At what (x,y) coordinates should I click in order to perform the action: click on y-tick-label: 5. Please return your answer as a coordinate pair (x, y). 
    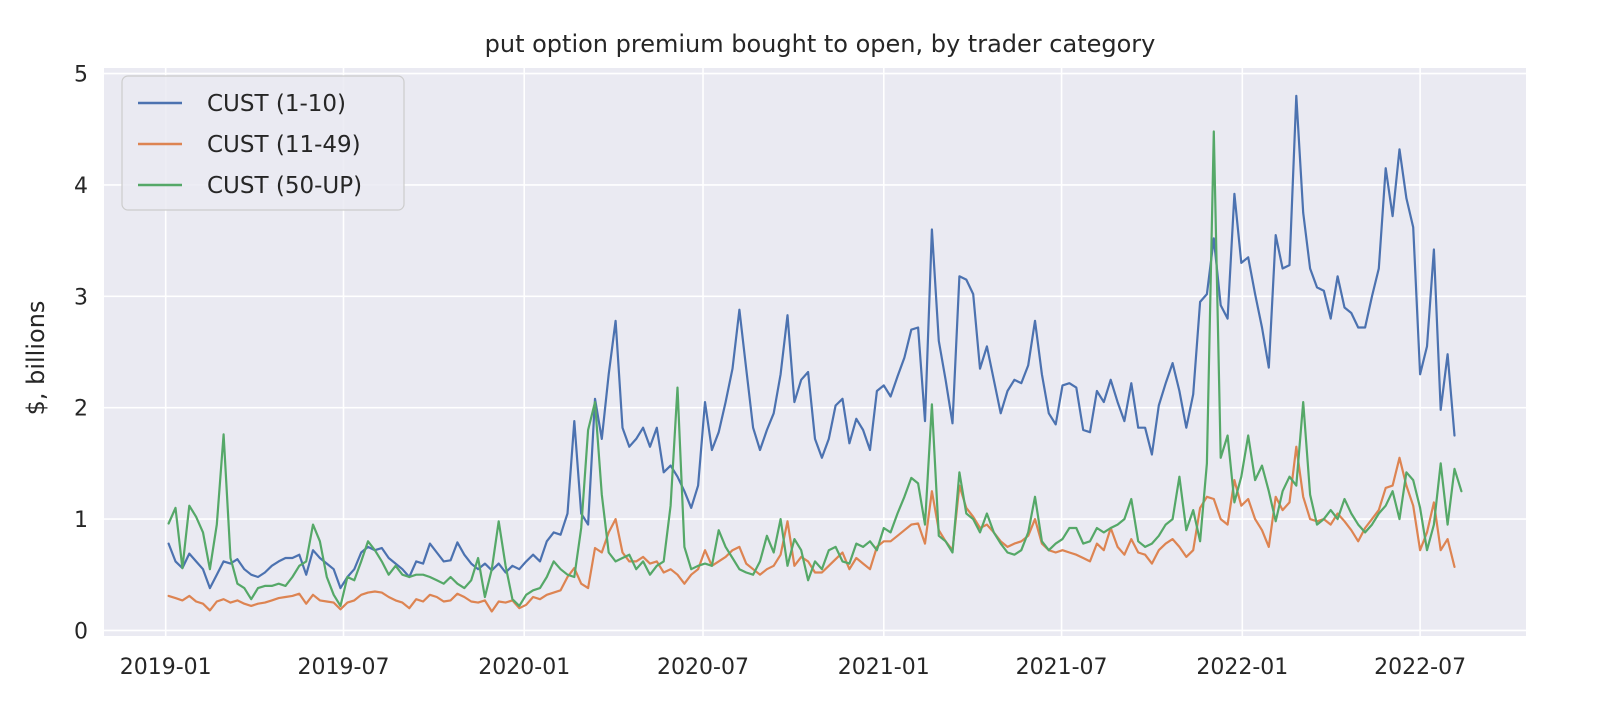
    Looking at the image, I should click on (81, 75).